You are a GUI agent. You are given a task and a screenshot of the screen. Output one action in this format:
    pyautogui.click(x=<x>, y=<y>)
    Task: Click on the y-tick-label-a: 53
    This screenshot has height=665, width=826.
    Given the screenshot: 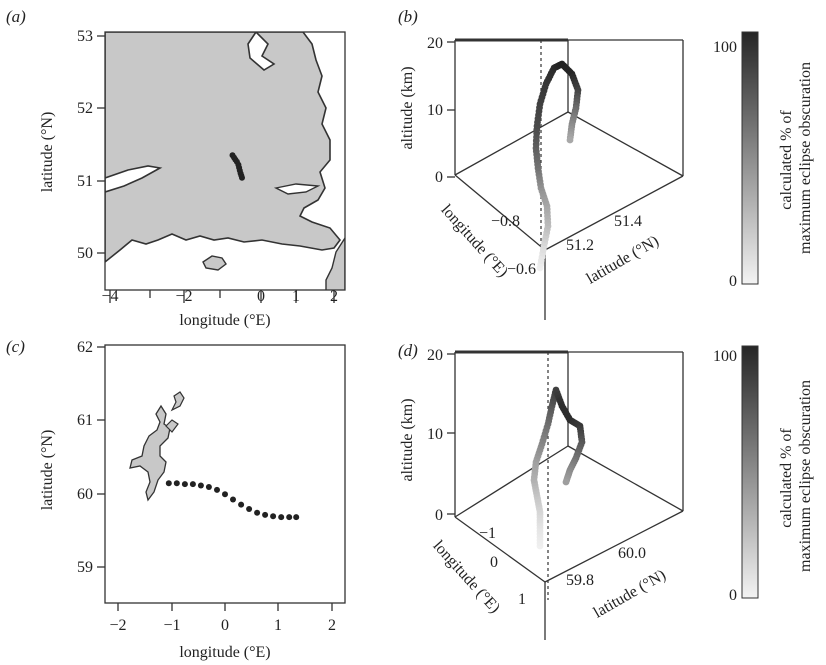 What is the action you would take?
    pyautogui.click(x=85, y=36)
    